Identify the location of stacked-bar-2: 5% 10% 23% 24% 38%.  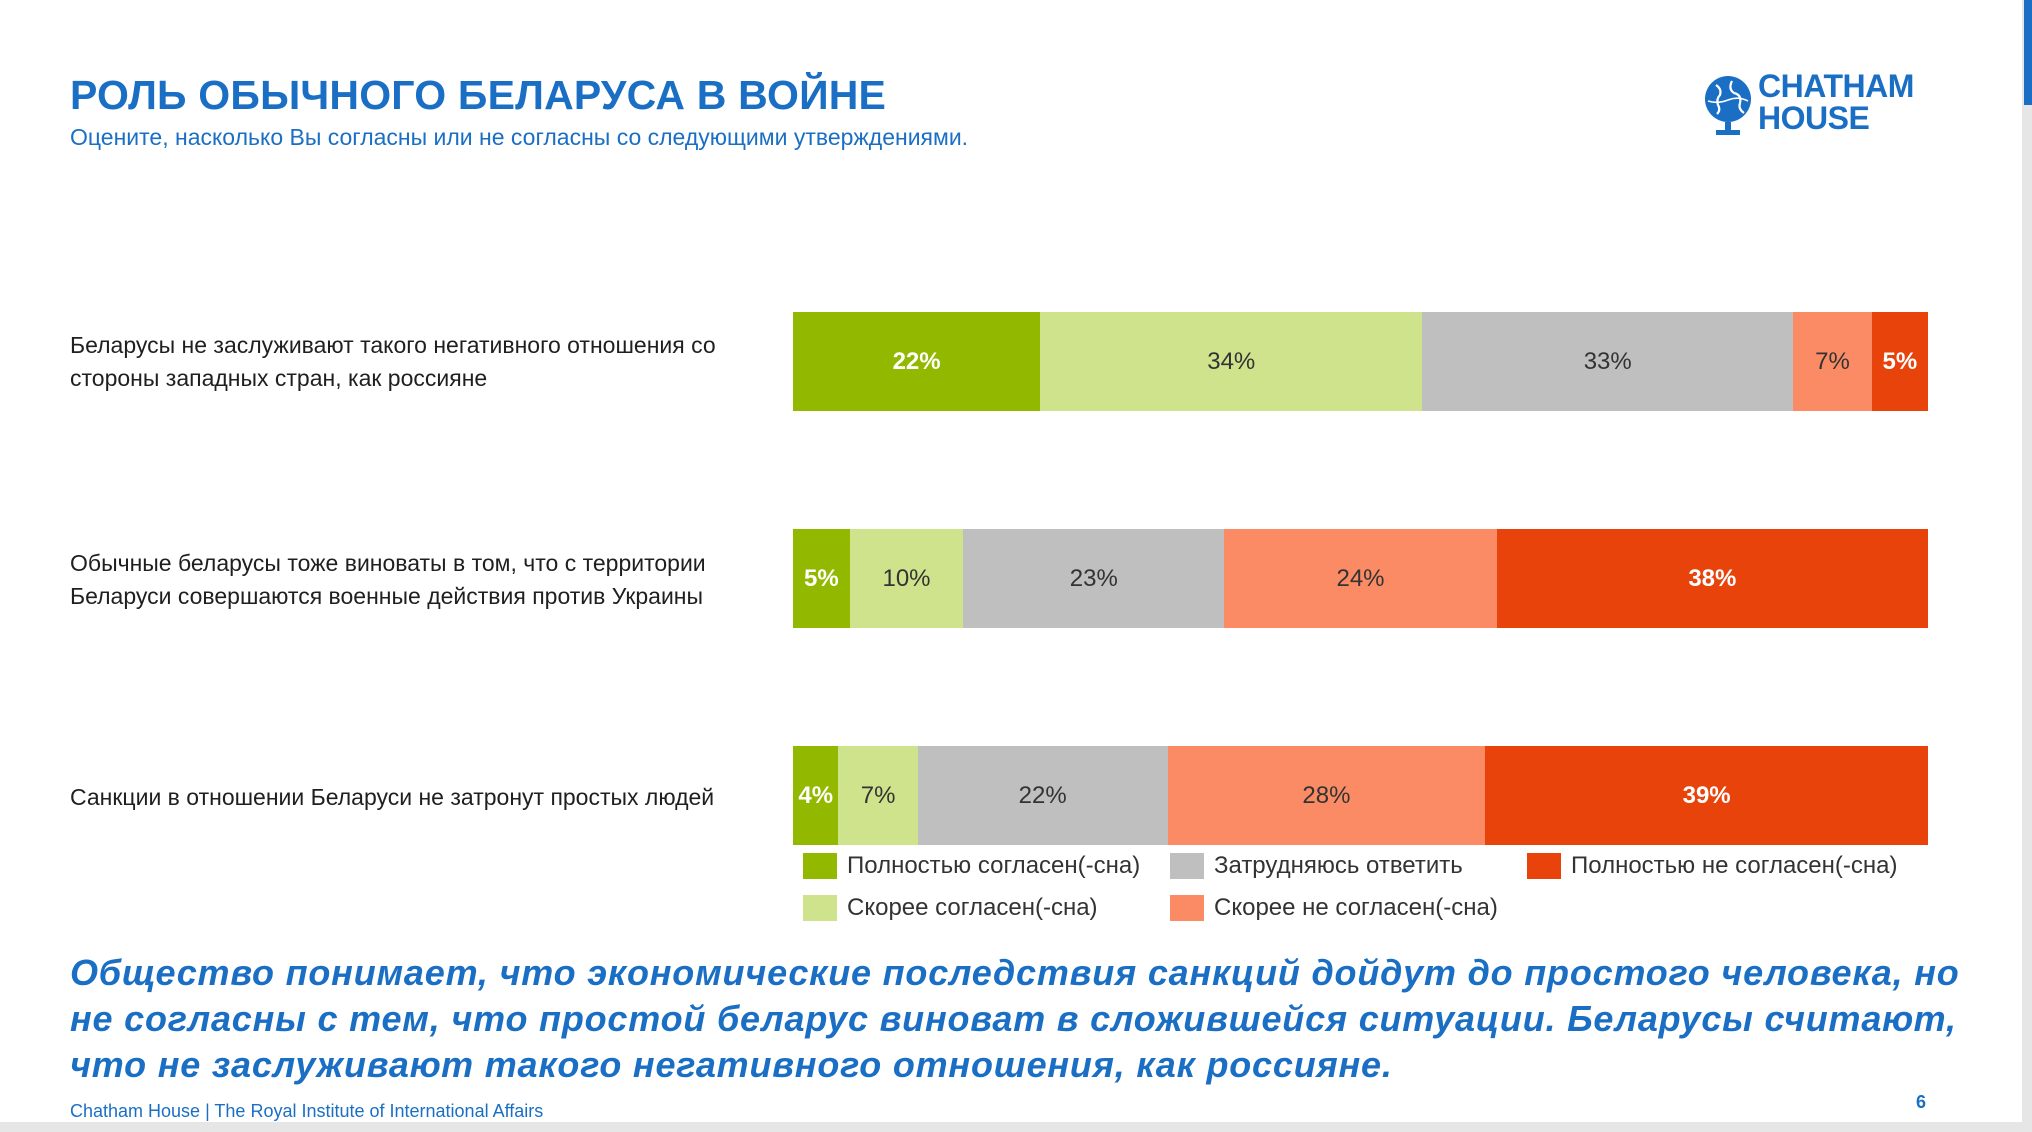
(1360, 578).